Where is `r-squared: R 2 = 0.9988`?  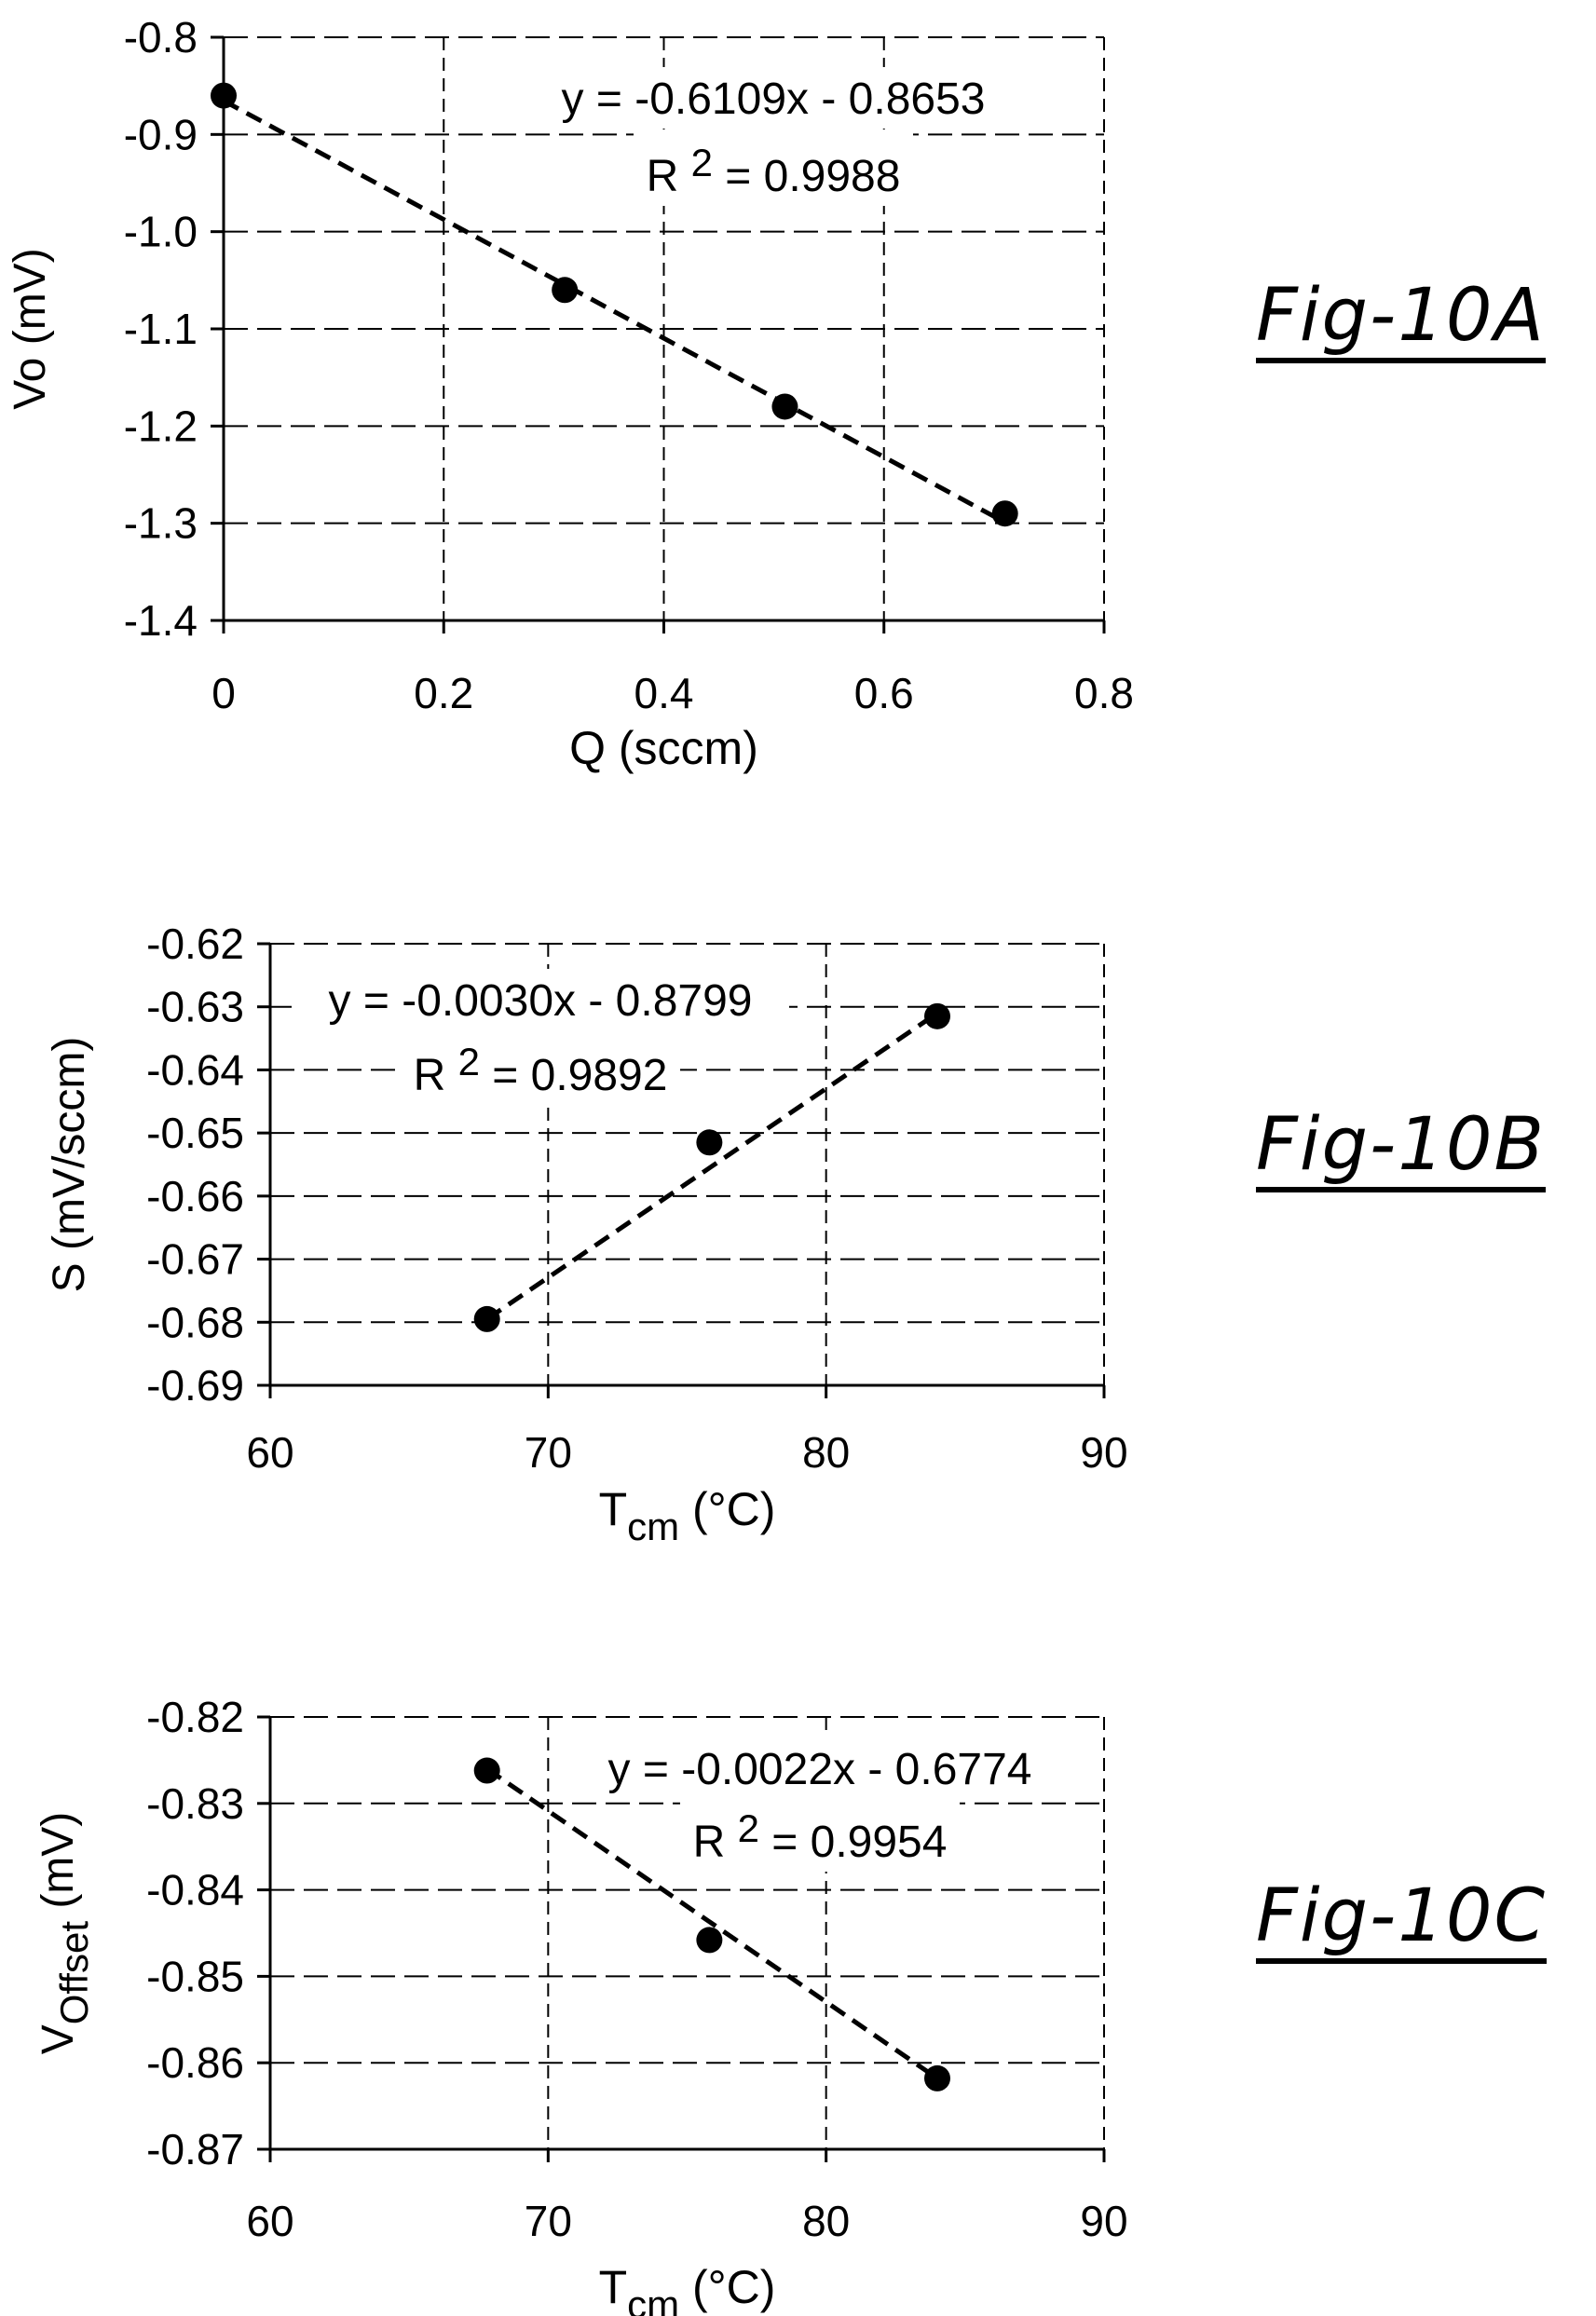 r-squared: R 2 = 0.9988 is located at coordinates (774, 171).